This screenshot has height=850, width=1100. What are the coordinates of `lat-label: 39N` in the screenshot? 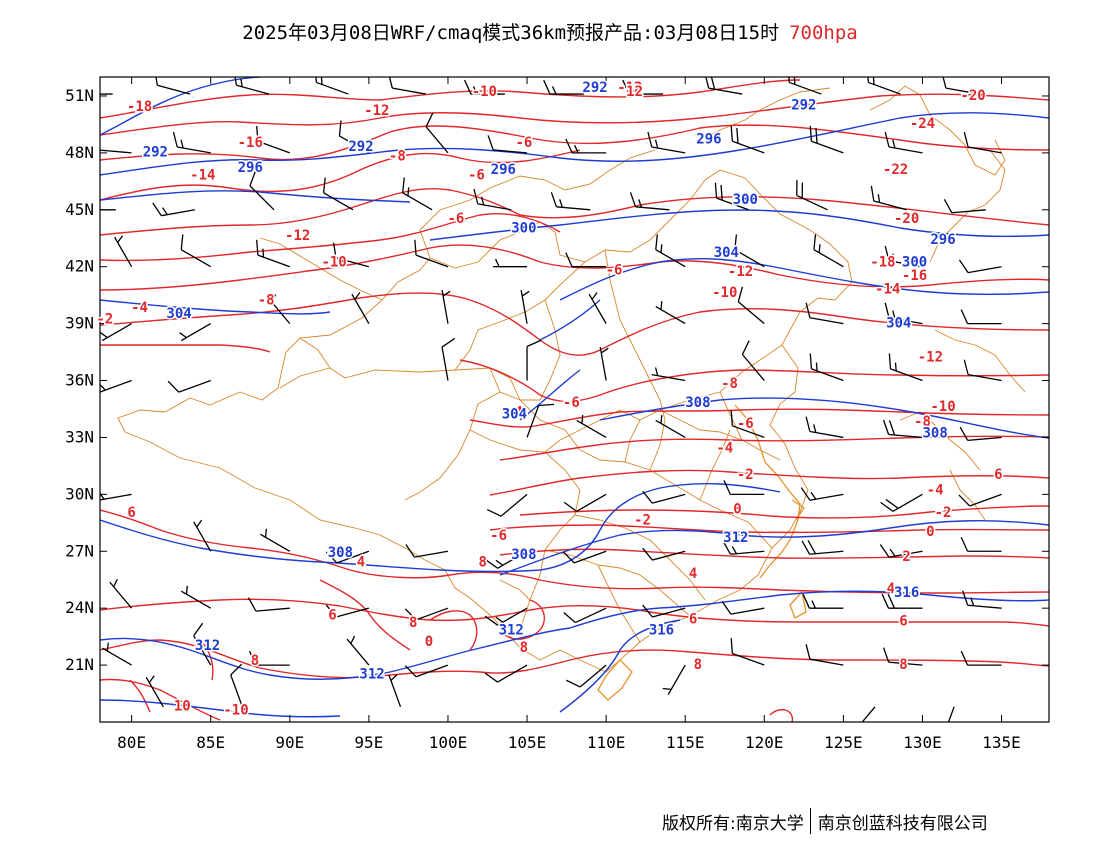 It's located at (79, 323).